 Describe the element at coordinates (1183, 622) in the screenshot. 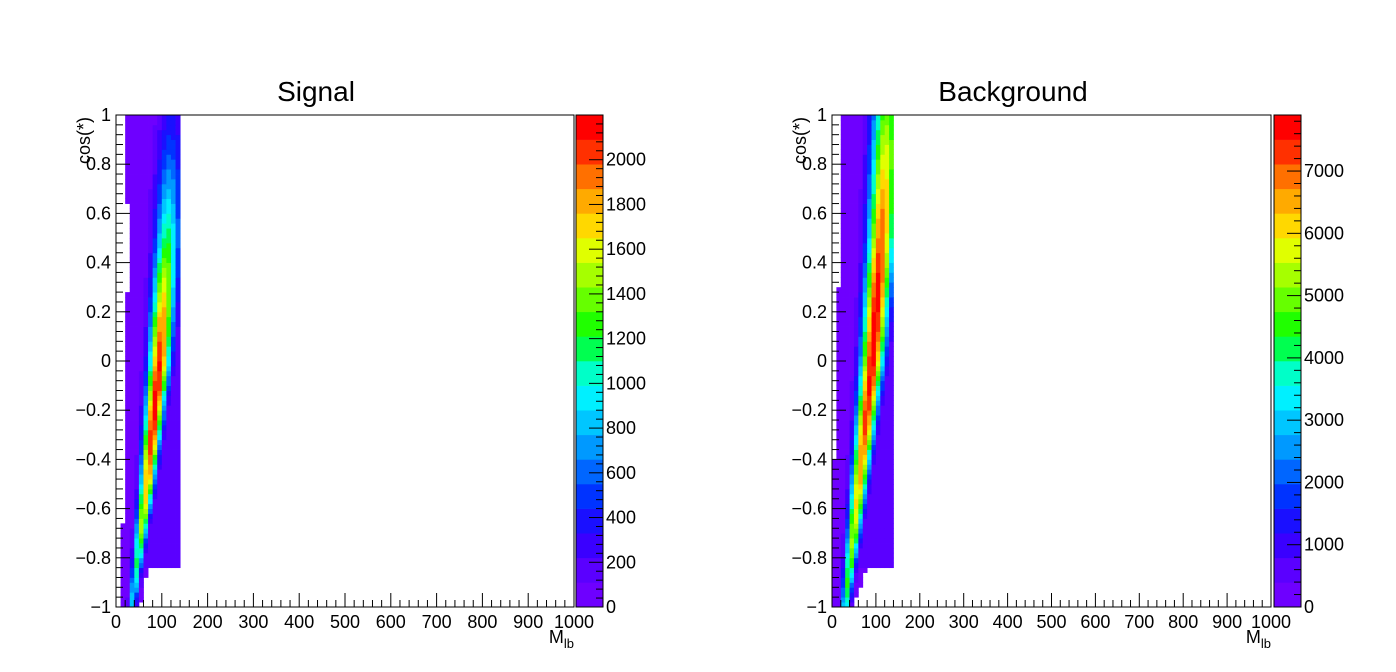

I see `x-tick-label: 800` at that location.